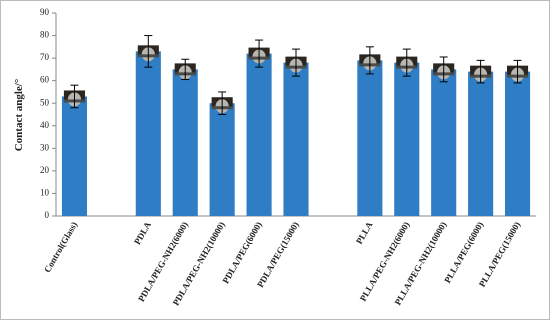 Image resolution: width=550 pixels, height=320 pixels. Describe the element at coordinates (45, 35) in the screenshot. I see `y-tick-label: 80` at that location.